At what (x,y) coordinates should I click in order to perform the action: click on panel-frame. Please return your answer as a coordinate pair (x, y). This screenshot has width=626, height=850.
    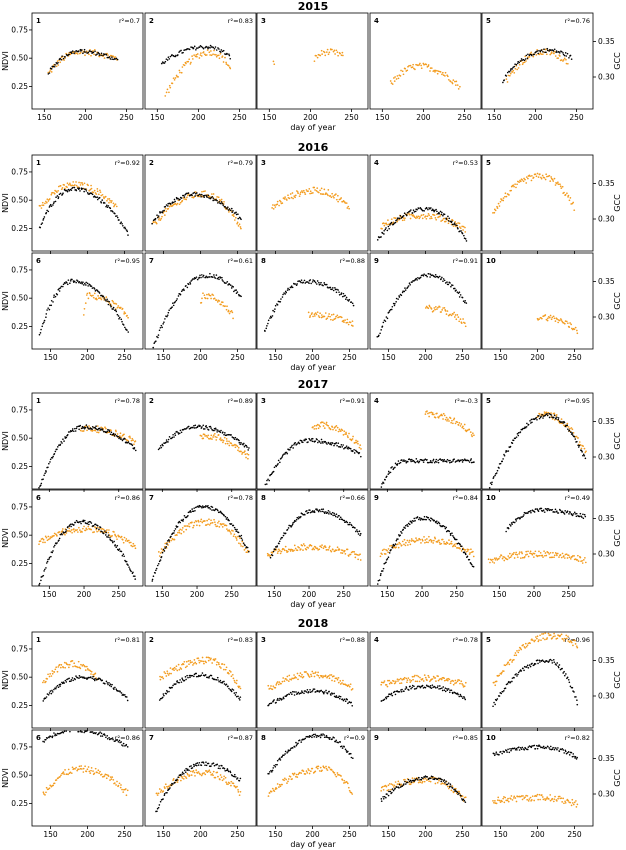
    Looking at the image, I should click on (312, 61).